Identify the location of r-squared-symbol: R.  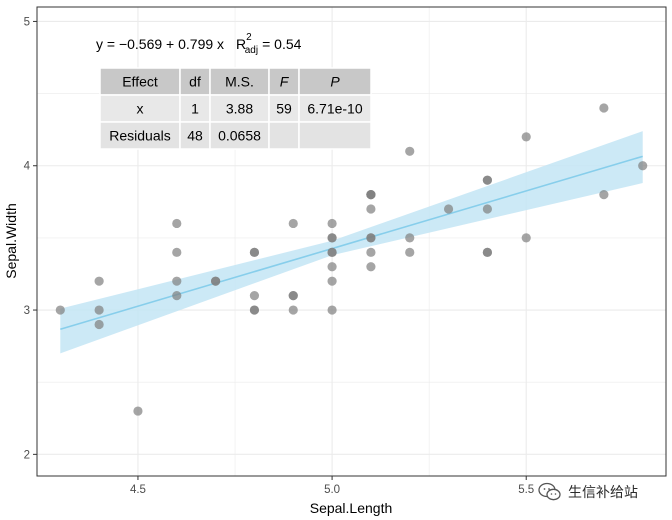
(241, 44).